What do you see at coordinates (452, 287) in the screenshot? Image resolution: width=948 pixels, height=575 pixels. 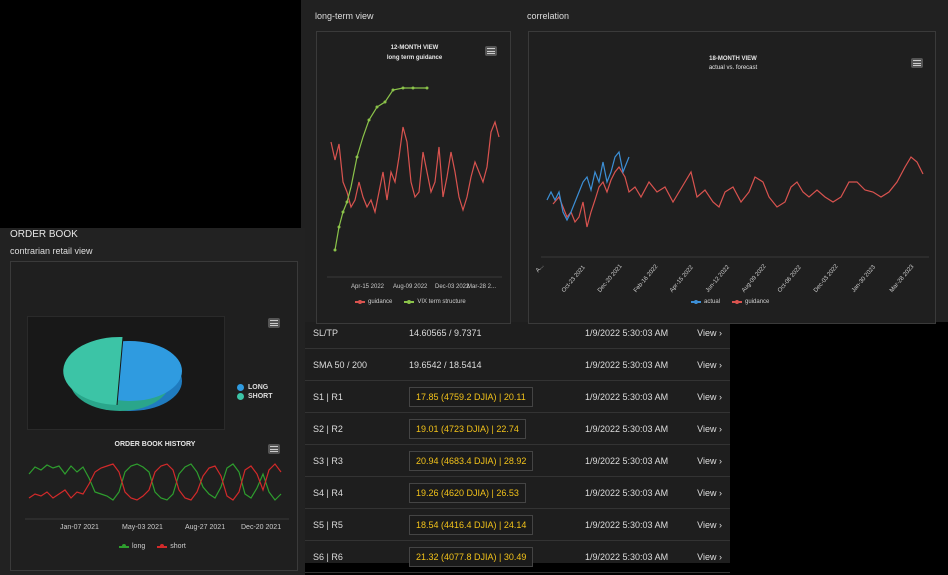 I see `x-tick: Dec-03 2022` at bounding box center [452, 287].